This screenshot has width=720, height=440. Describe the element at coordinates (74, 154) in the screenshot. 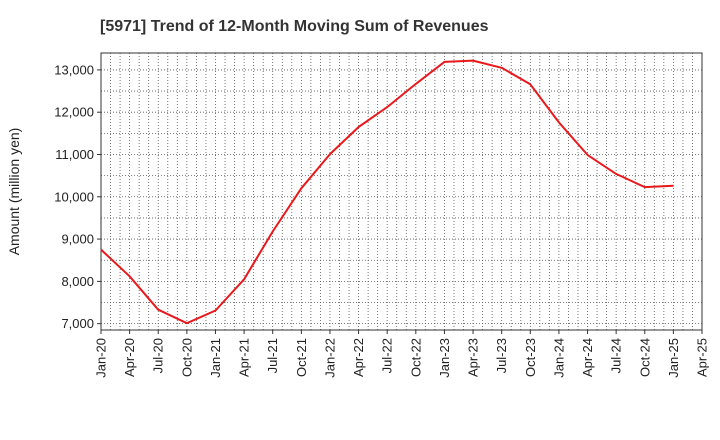

I see `y-tick-label: 11,000` at that location.